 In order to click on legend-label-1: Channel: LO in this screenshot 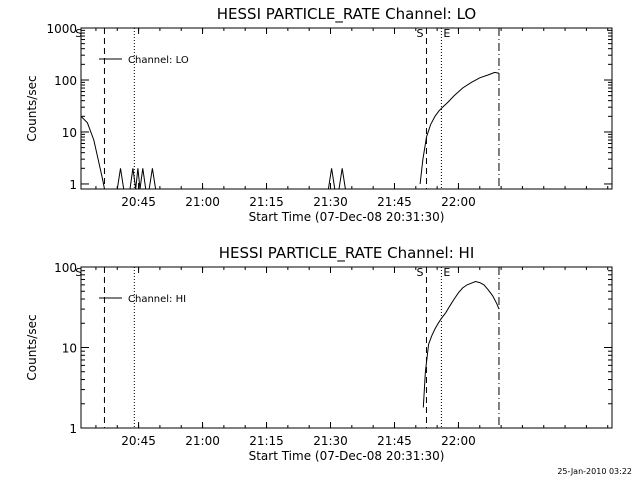, I will do `click(158, 60)`.